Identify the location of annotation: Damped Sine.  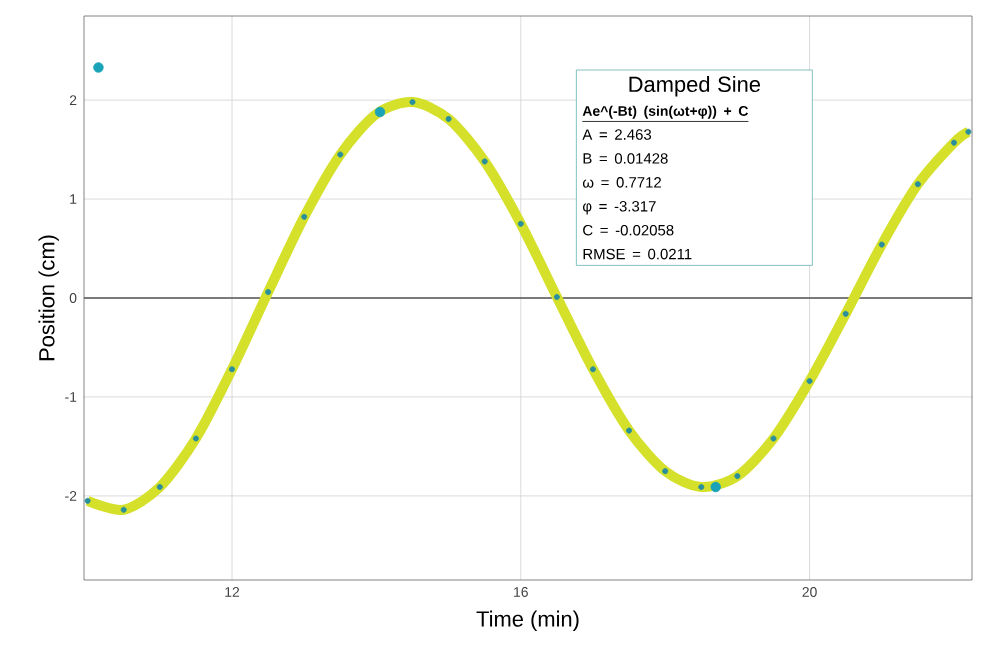
(695, 86).